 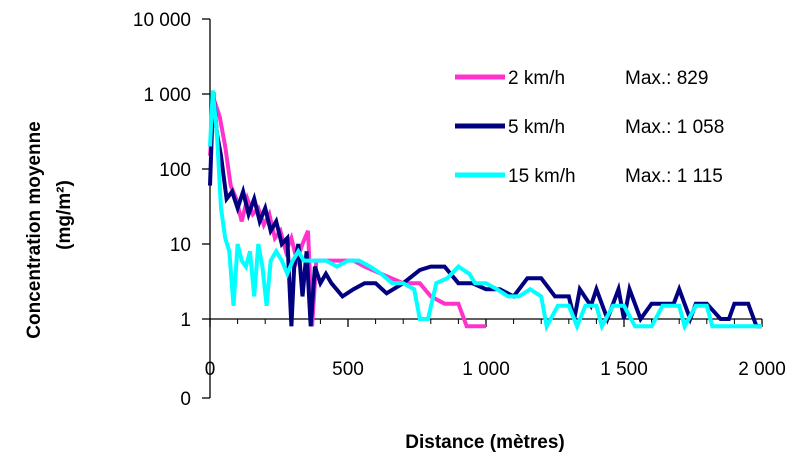 I want to click on y-tick-label: 1 000, so click(x=167, y=95).